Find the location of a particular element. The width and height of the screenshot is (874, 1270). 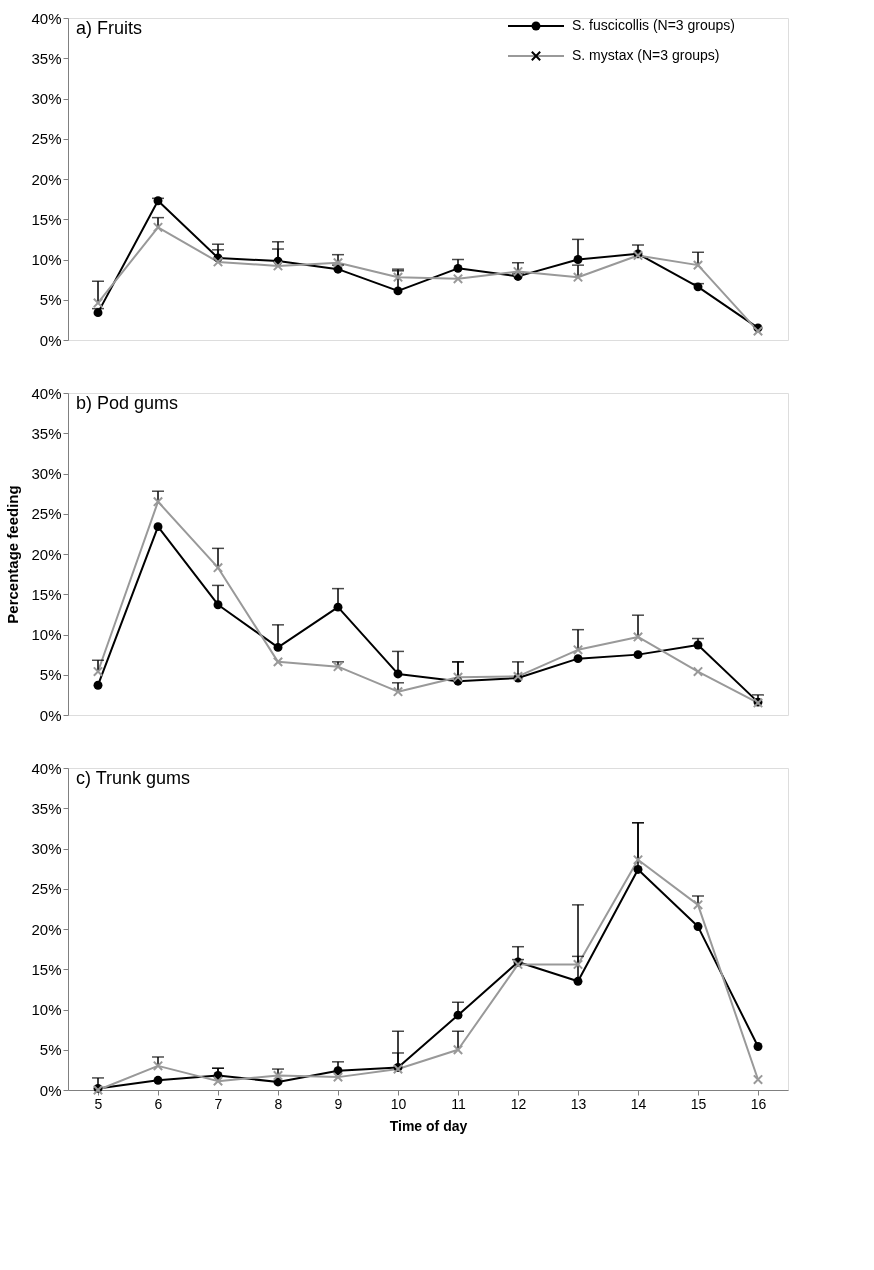

x-tick-label: 7 is located at coordinates (218, 1103).